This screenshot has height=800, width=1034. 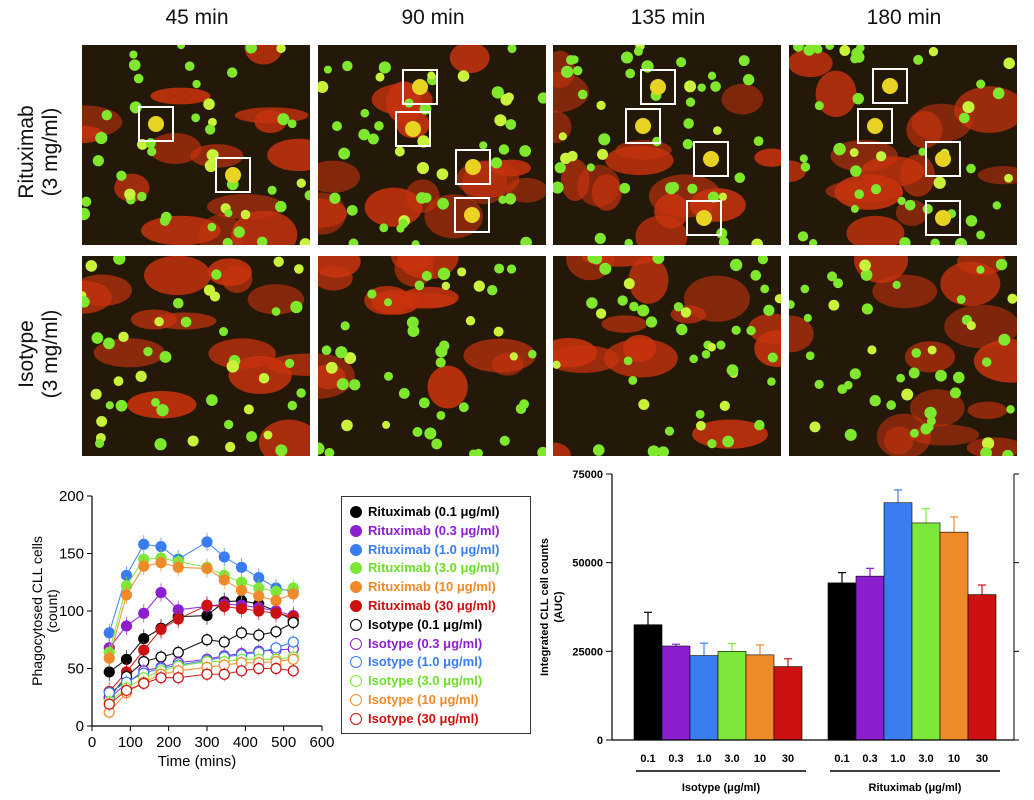 I want to click on x-tick-label: 400, so click(x=245, y=742).